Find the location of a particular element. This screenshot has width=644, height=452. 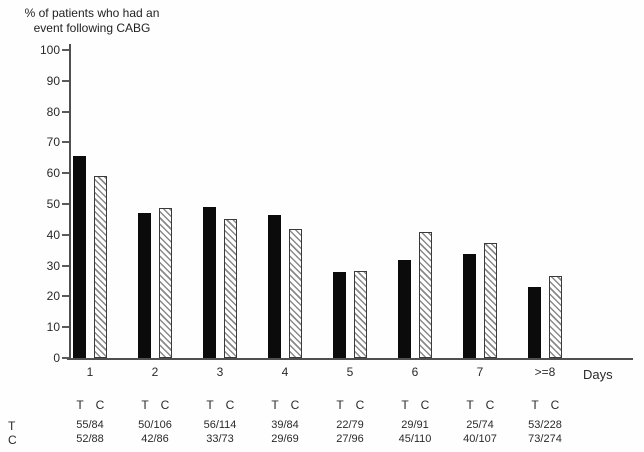

fraction-t-day-5: 22/79 is located at coordinates (350, 425).